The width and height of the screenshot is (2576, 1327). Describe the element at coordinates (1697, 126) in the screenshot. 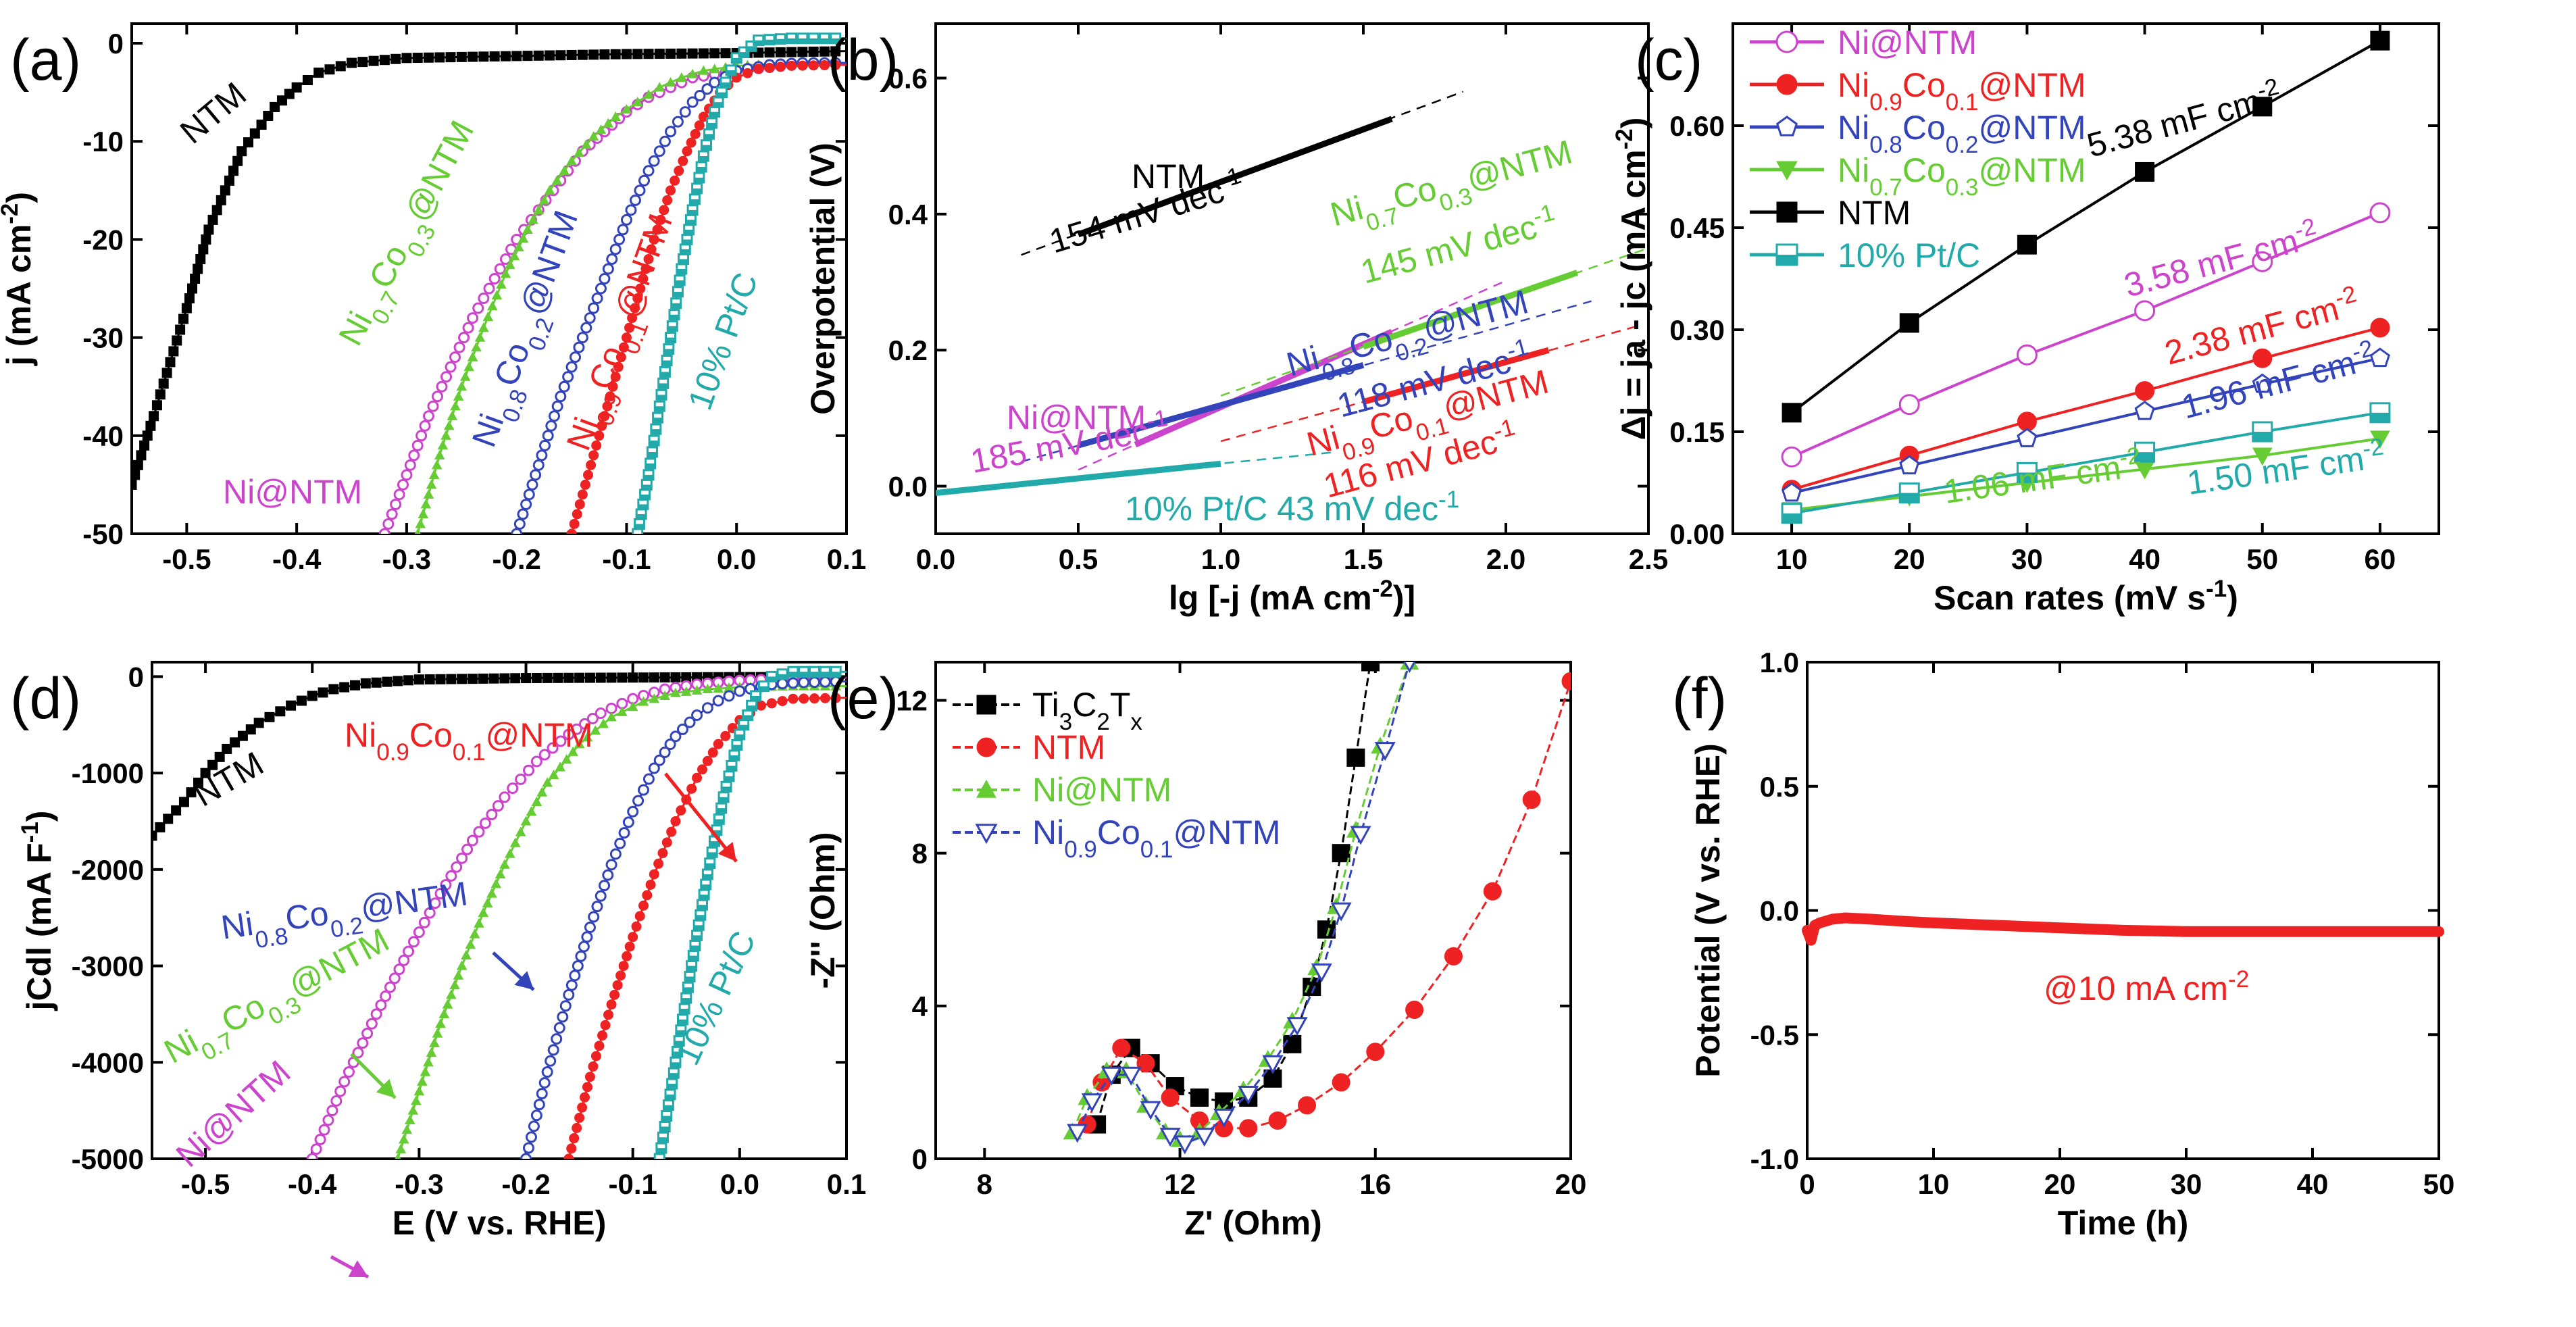

I see `y-tick-label: 0.60` at that location.